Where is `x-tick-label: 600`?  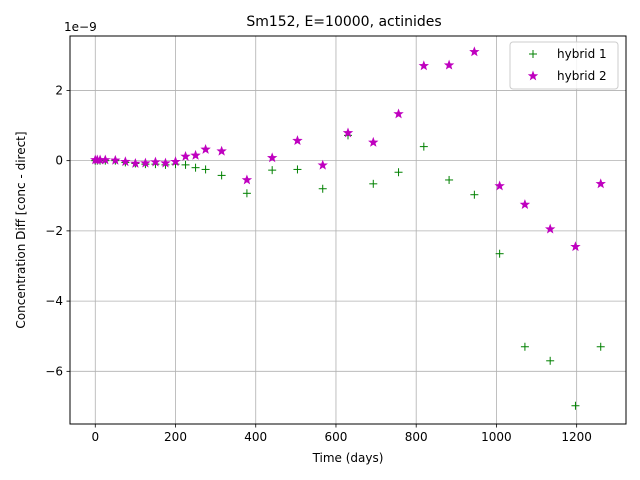 x-tick-label: 600 is located at coordinates (336, 437).